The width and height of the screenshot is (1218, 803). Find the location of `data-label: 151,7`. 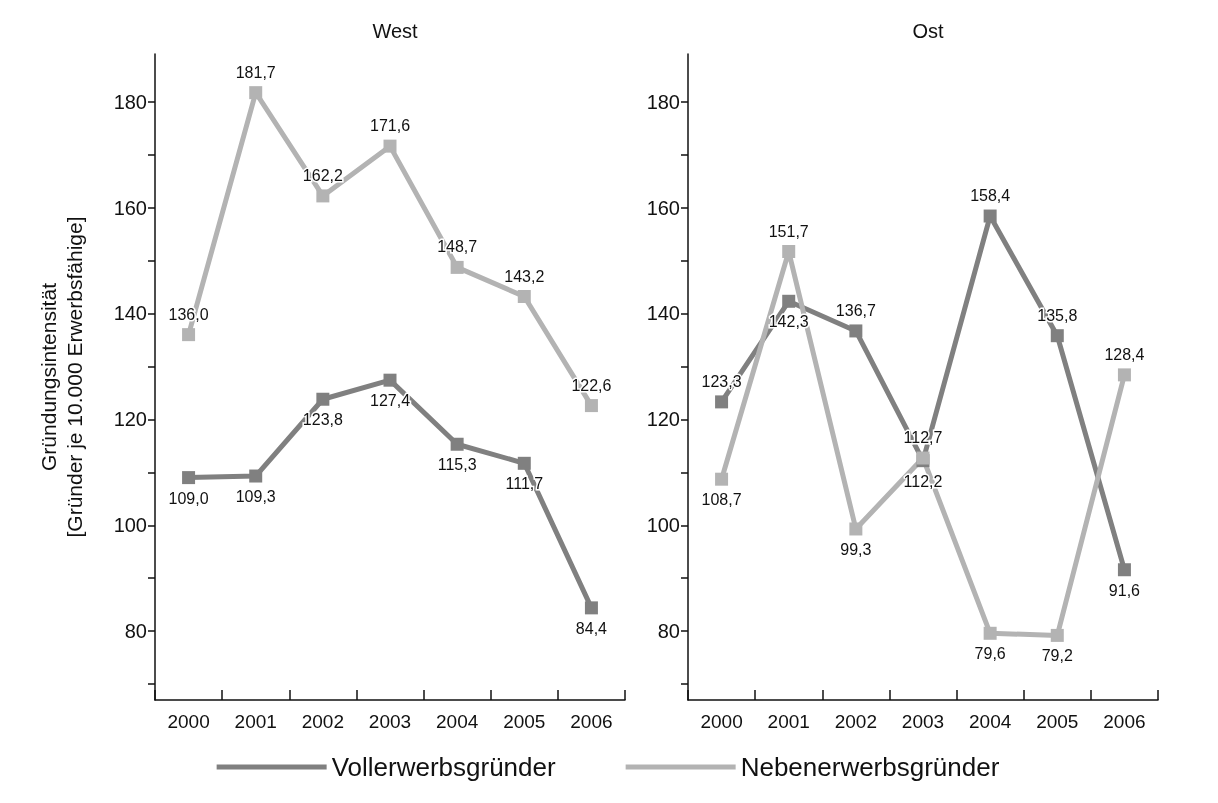

data-label: 151,7 is located at coordinates (788, 231).